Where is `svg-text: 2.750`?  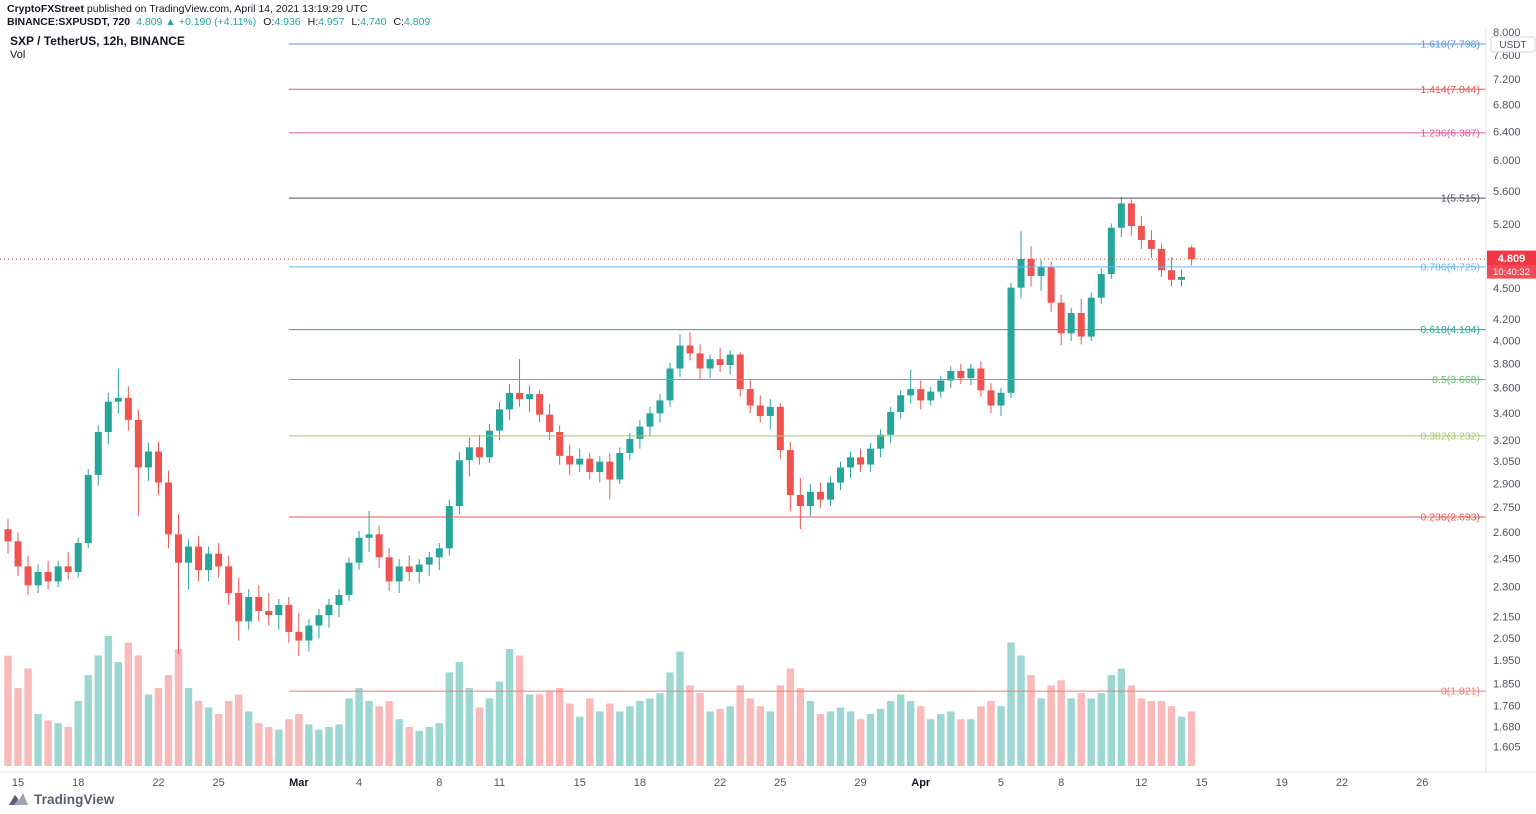
svg-text: 2.750 is located at coordinates (1507, 508).